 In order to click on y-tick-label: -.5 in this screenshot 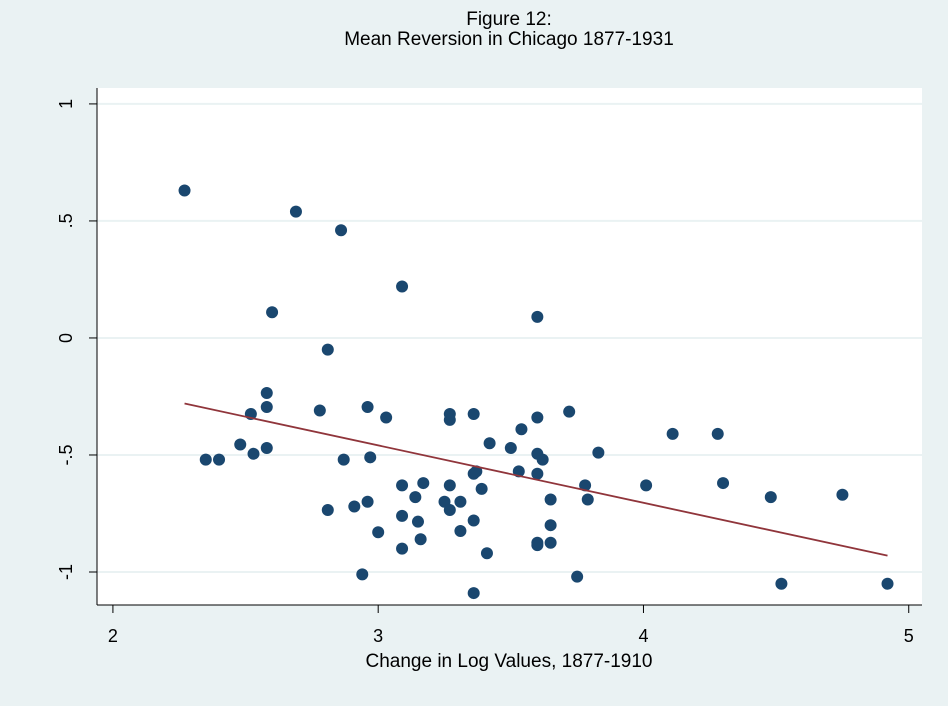, I will do `click(66, 454)`.